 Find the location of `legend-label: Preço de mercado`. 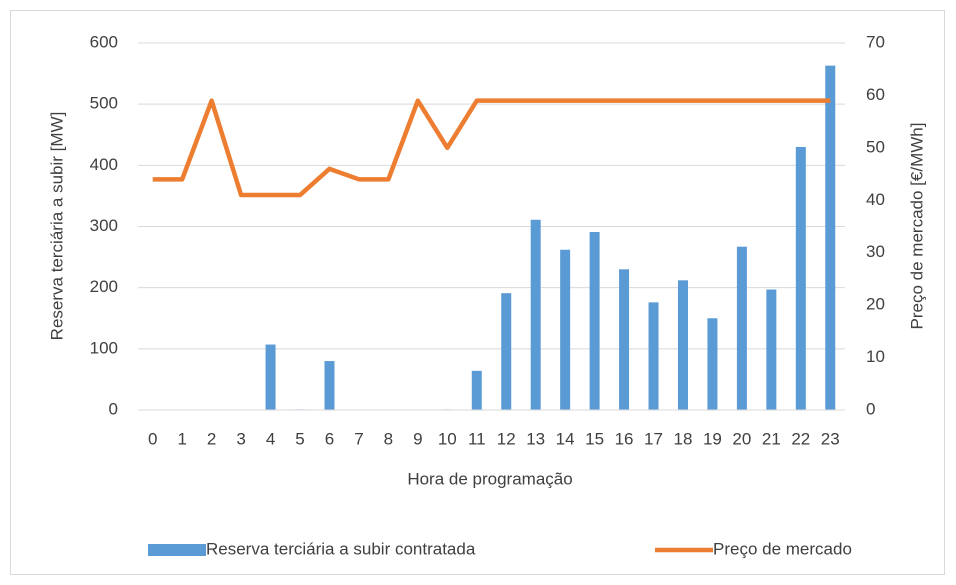

legend-label: Preço de mercado is located at coordinates (782, 548).